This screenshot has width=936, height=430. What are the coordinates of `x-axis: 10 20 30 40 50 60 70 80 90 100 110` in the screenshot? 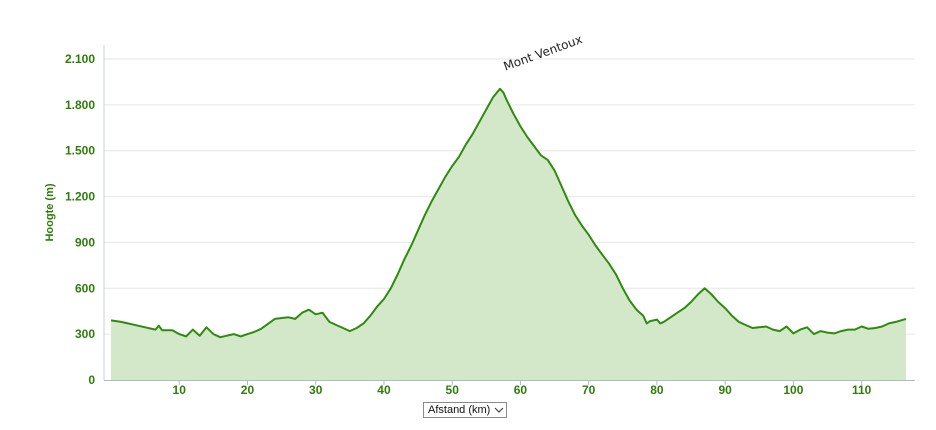 It's located at (509, 388).